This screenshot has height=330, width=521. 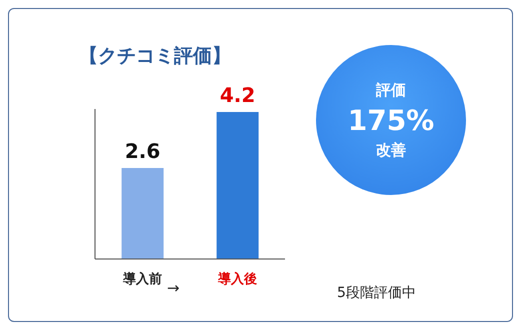 What do you see at coordinates (142, 150) in the screenshot?
I see `data-label: 2.6` at bounding box center [142, 150].